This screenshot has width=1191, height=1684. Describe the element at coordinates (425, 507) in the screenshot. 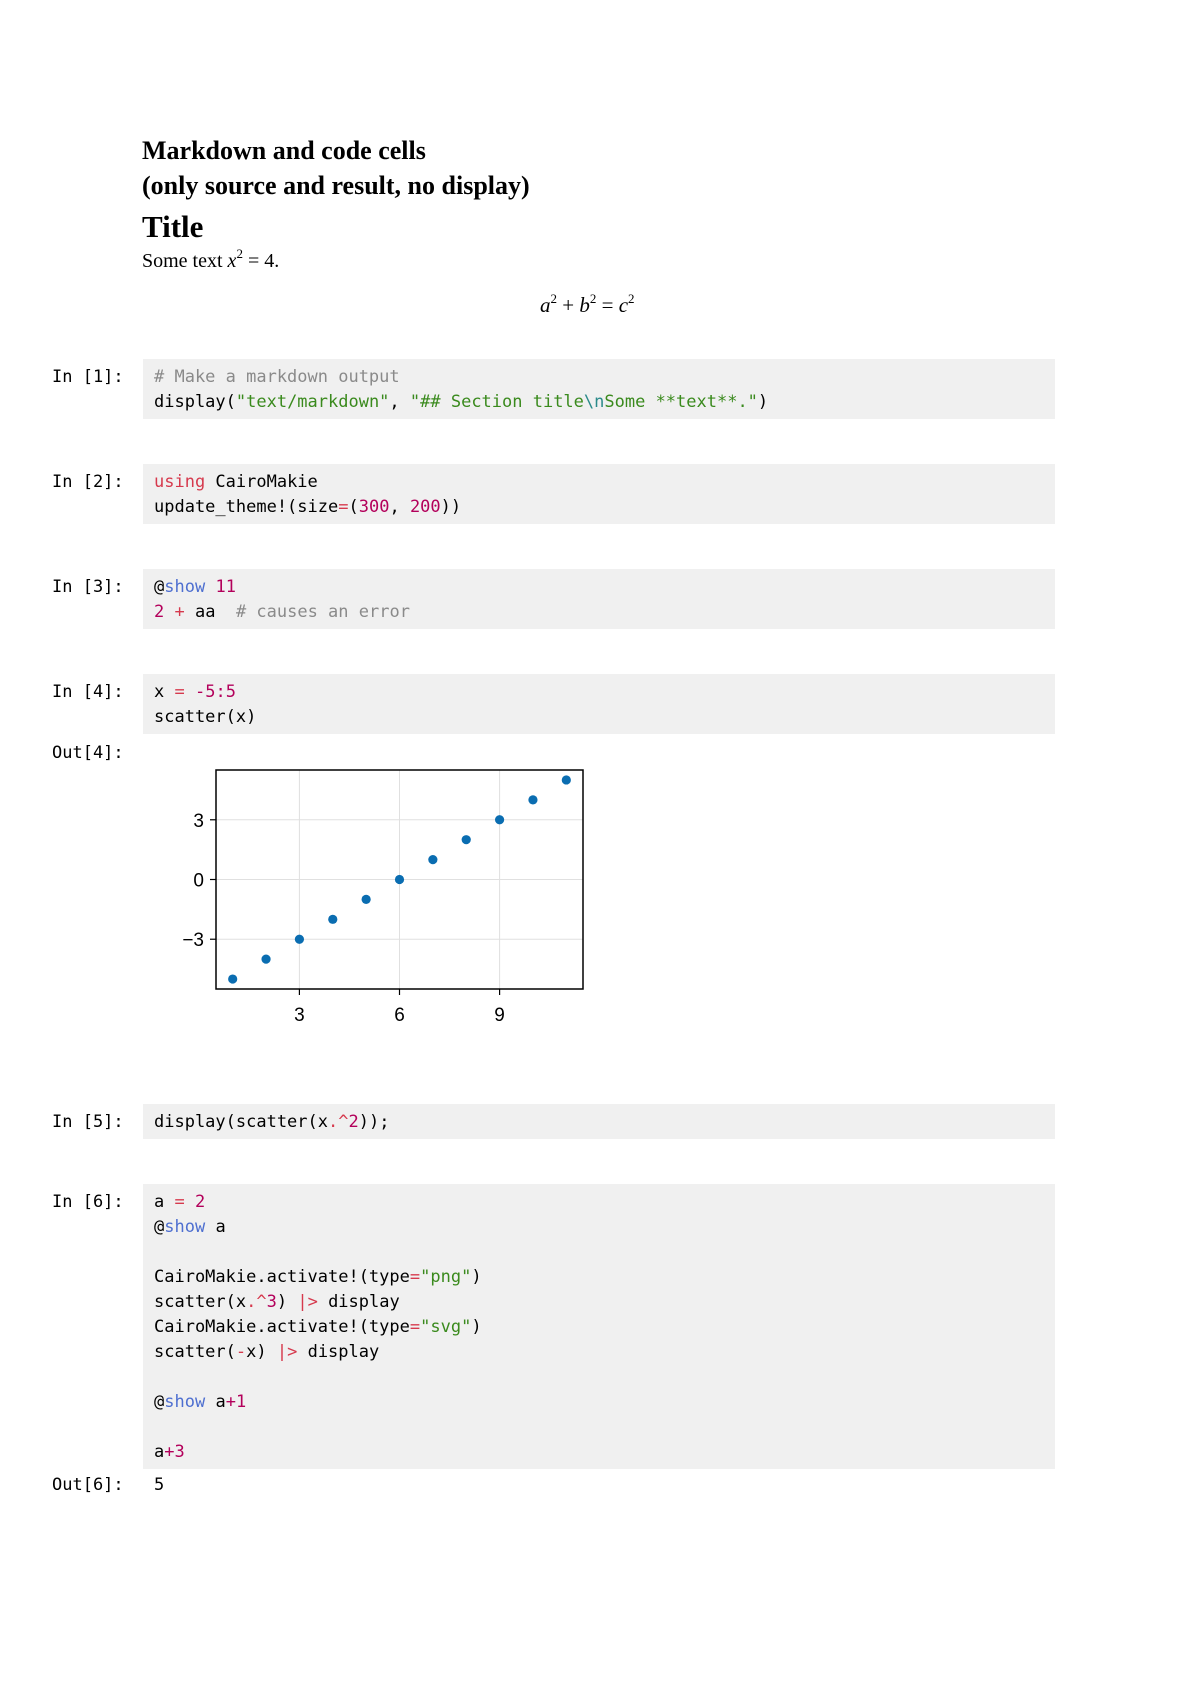

I see `code-number: 200` at that location.